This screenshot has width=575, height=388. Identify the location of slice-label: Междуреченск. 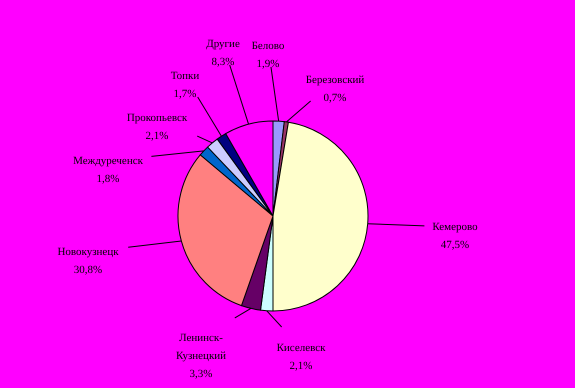
(108, 161).